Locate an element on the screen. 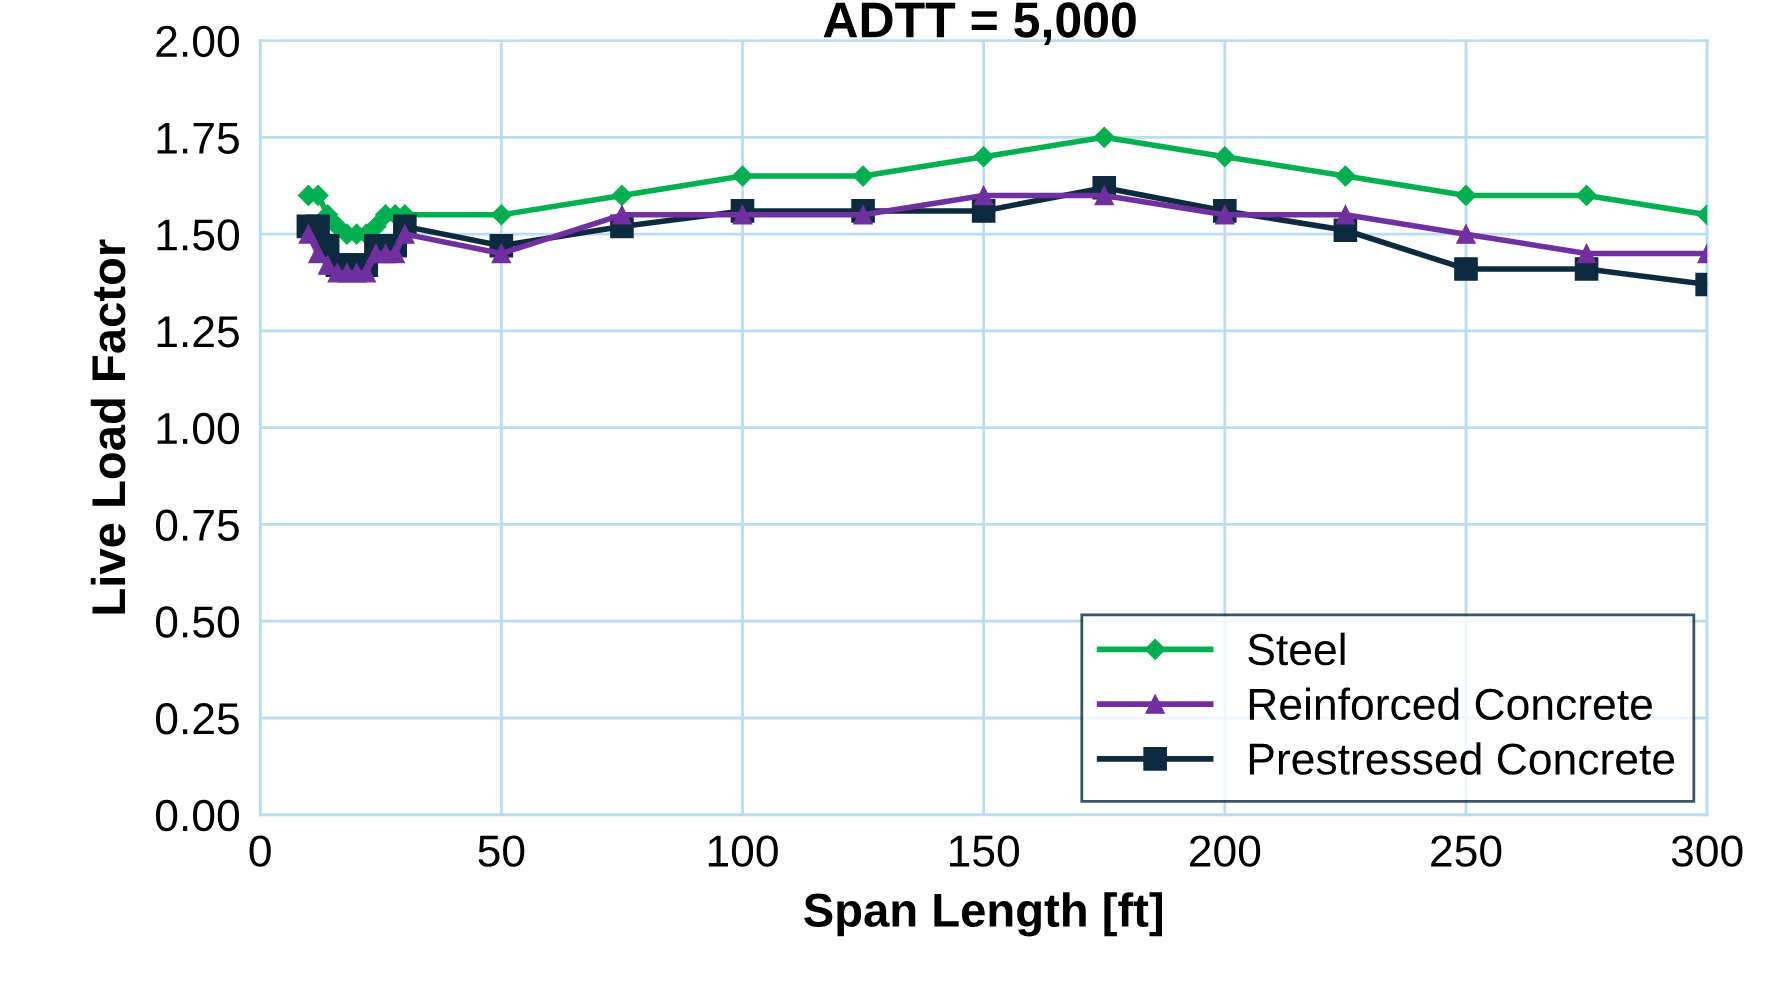  y-tick-label: 1.00 is located at coordinates (198, 428).